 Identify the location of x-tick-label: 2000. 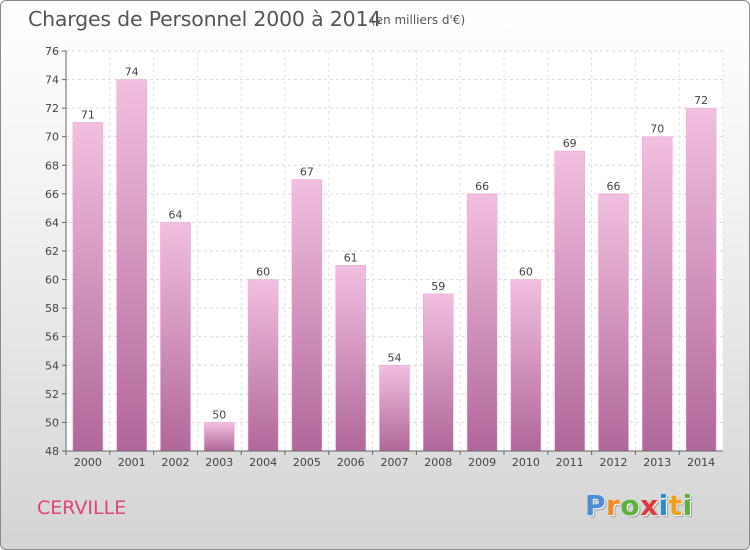
(88, 462).